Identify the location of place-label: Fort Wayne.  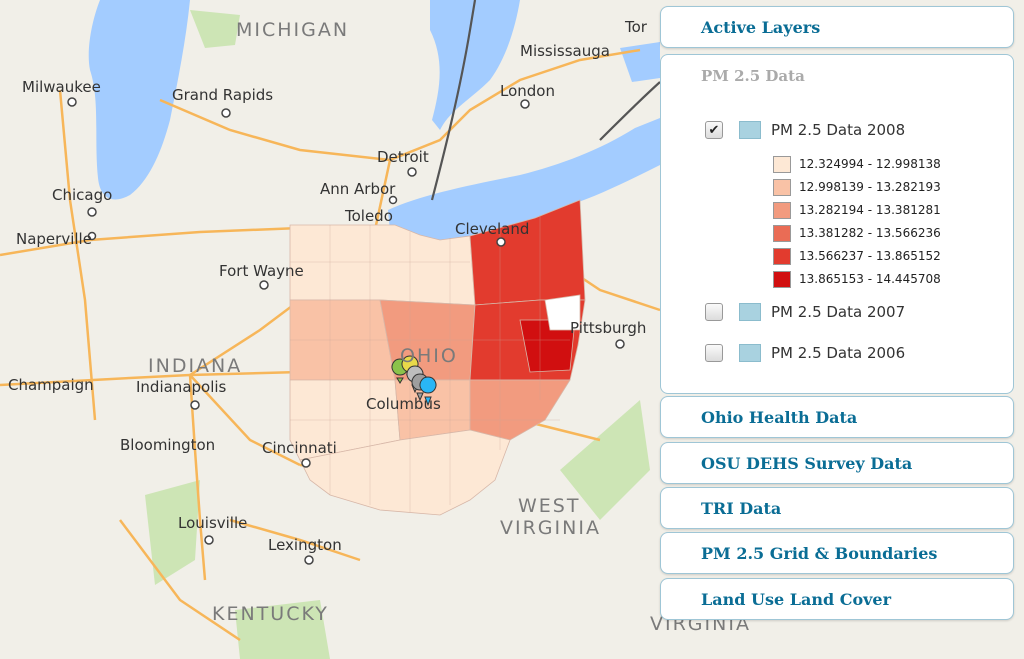
(261, 271).